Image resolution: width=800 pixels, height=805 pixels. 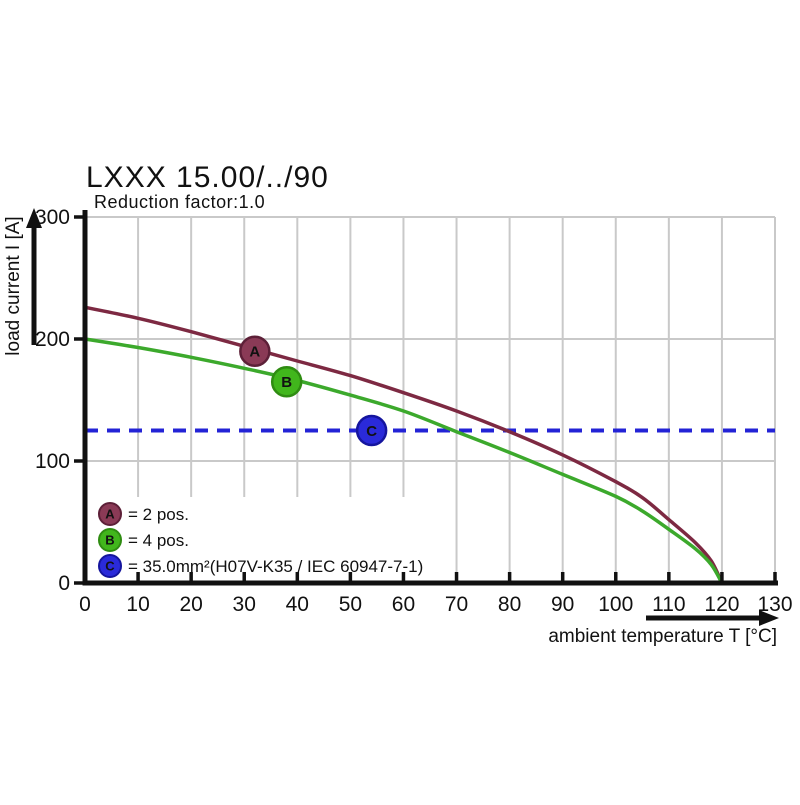 I want to click on x-tick-label: 70, so click(x=456, y=604).